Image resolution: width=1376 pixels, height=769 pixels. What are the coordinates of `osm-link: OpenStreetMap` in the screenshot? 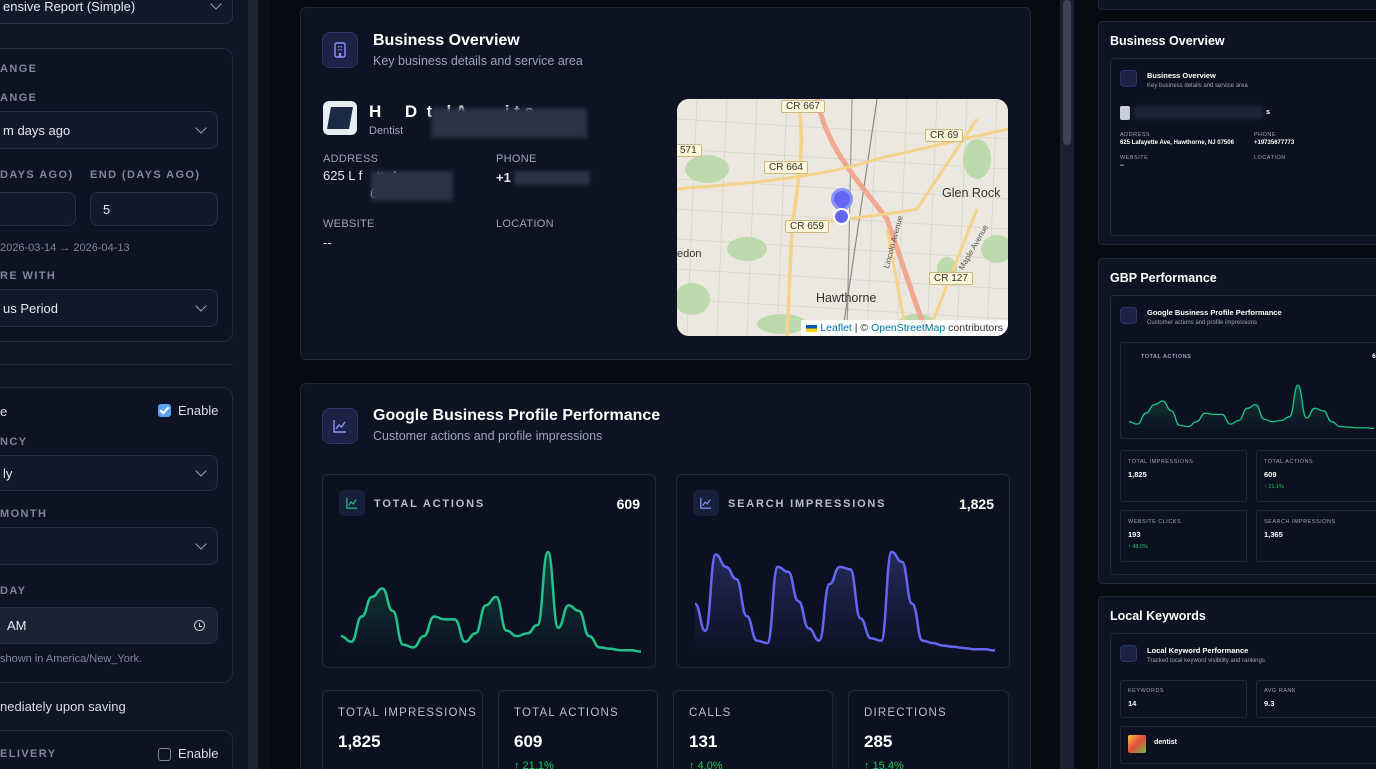 It's located at (908, 328).